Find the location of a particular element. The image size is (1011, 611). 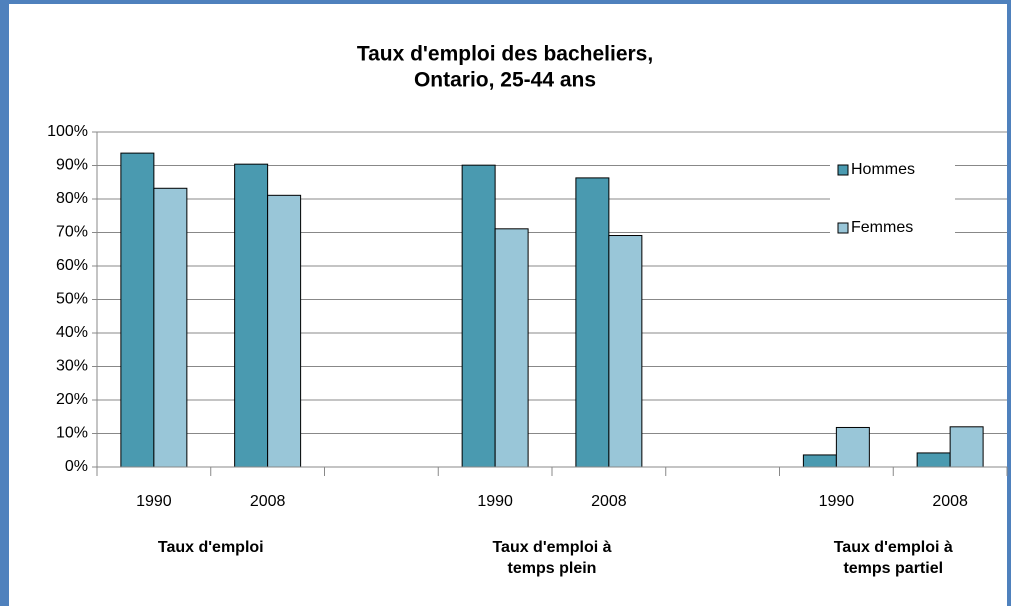

group-label: temps plein is located at coordinates (552, 568).